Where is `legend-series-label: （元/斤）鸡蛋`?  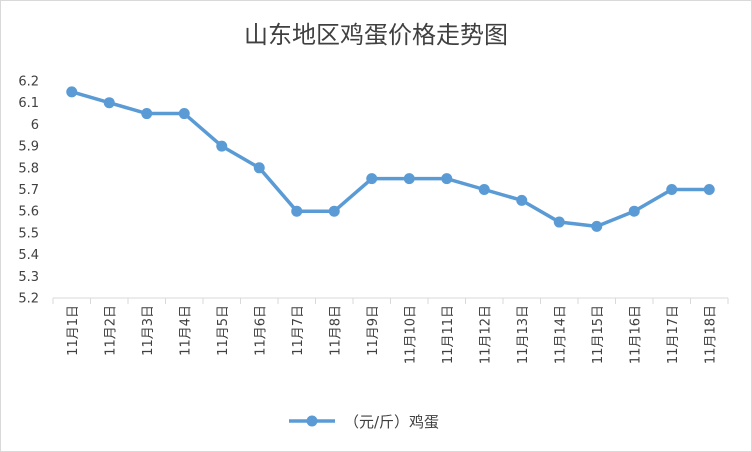
legend-series-label: （元/斤）鸡蛋 is located at coordinates (391, 422).